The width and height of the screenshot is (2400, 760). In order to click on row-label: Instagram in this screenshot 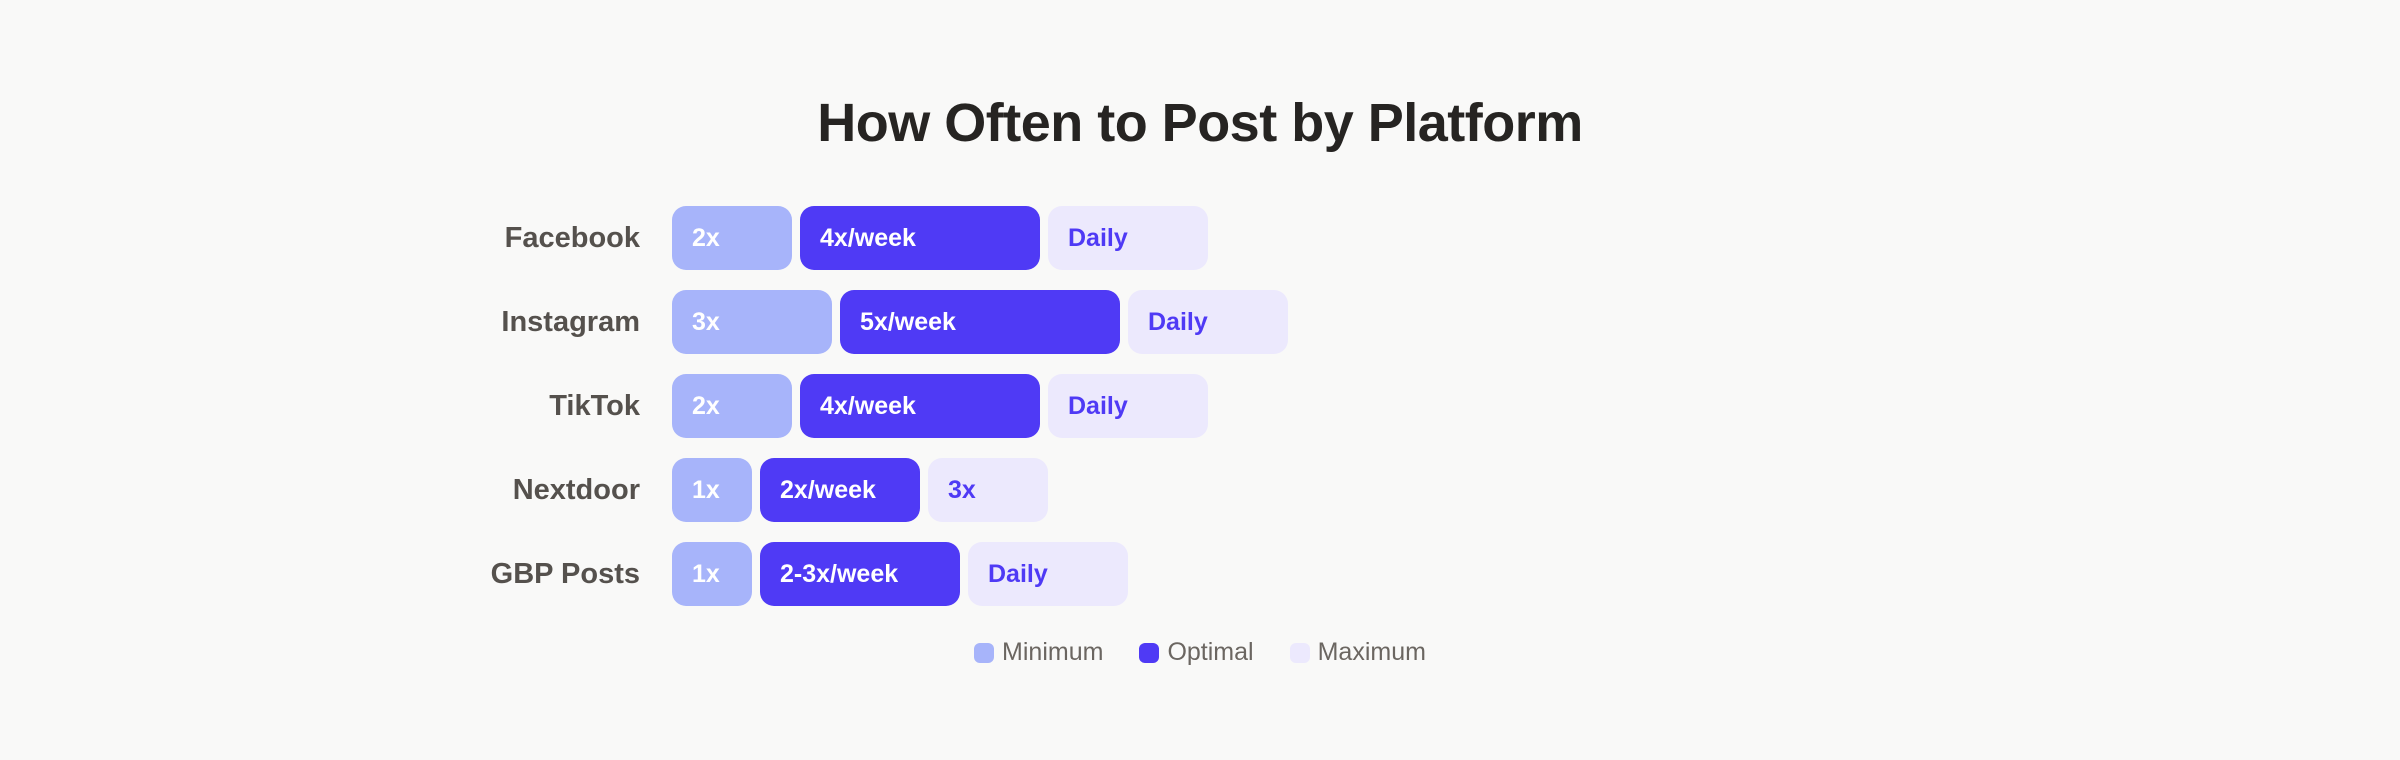, I will do `click(570, 322)`.